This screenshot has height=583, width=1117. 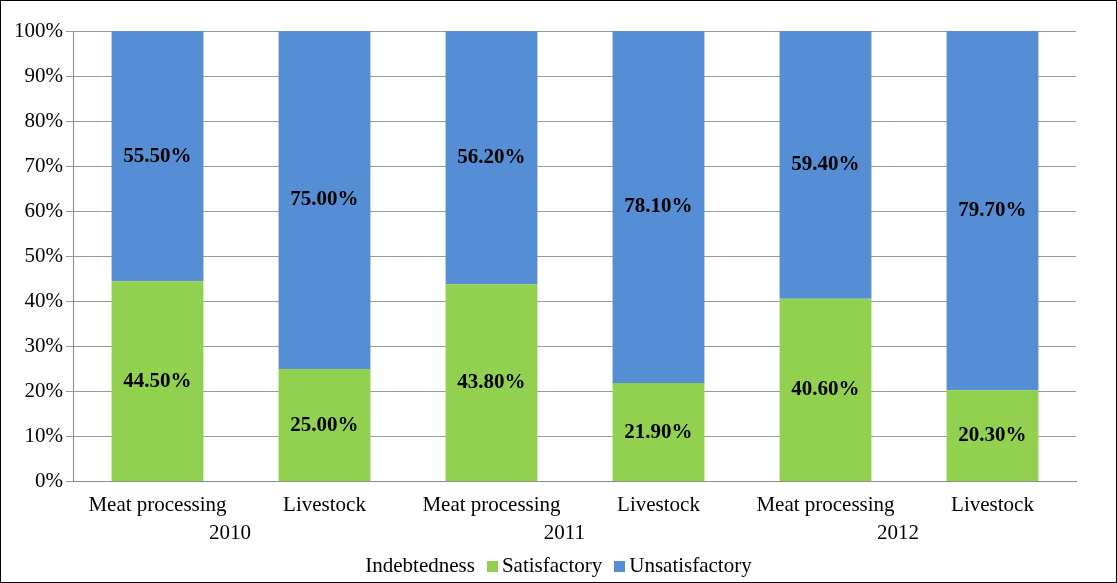 I want to click on text: 2012, so click(x=898, y=532).